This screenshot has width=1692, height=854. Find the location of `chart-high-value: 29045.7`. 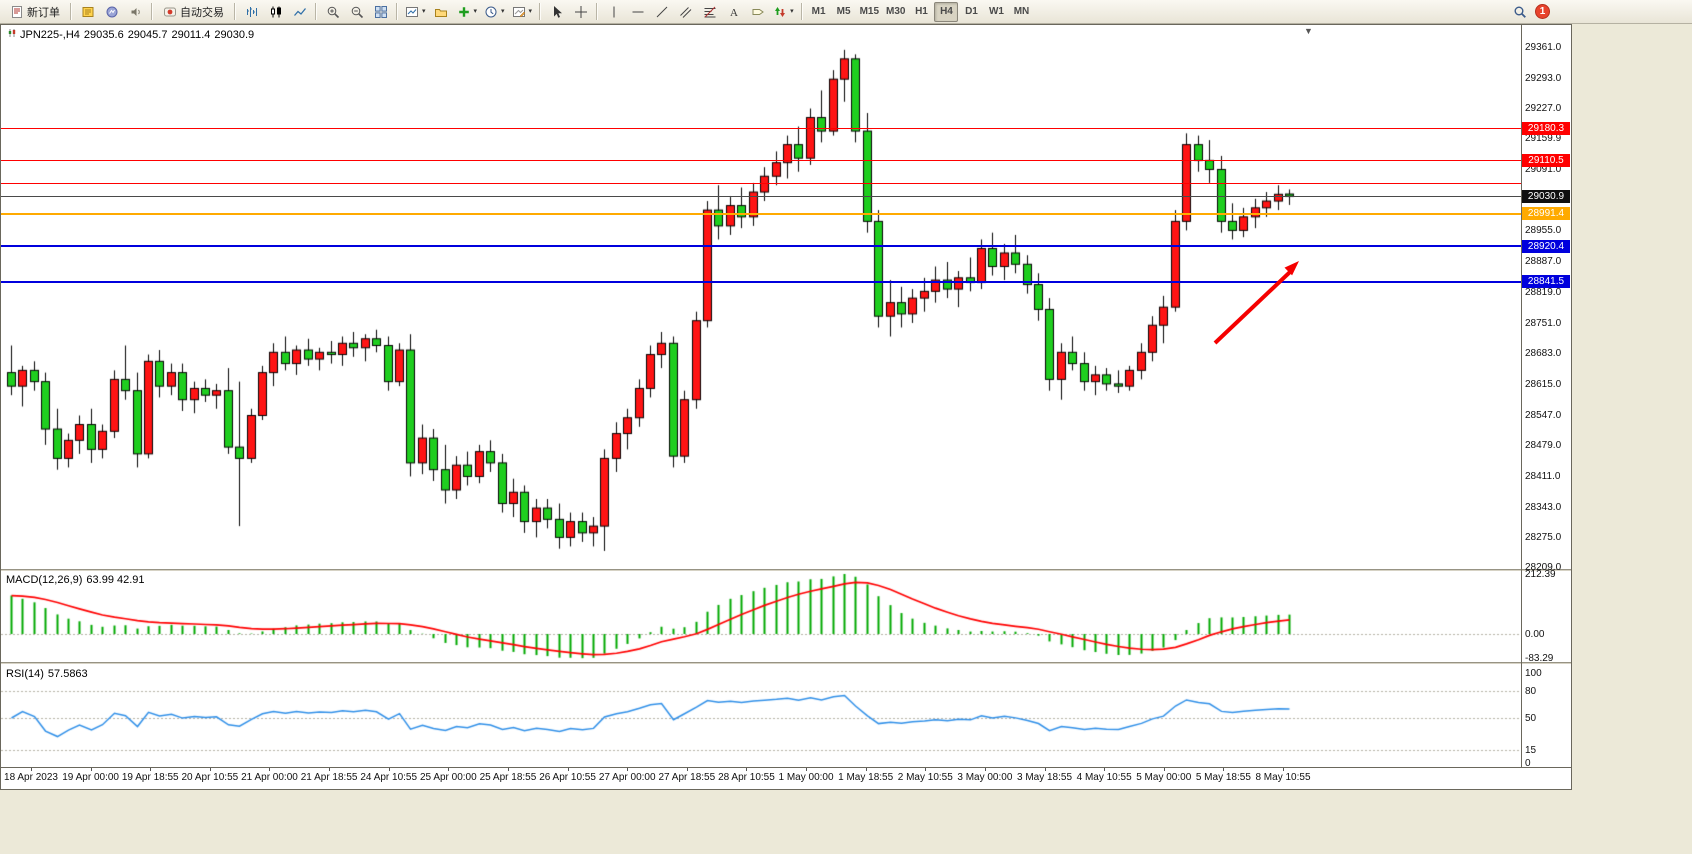

chart-high-value: 29045.7 is located at coordinates (147, 34).